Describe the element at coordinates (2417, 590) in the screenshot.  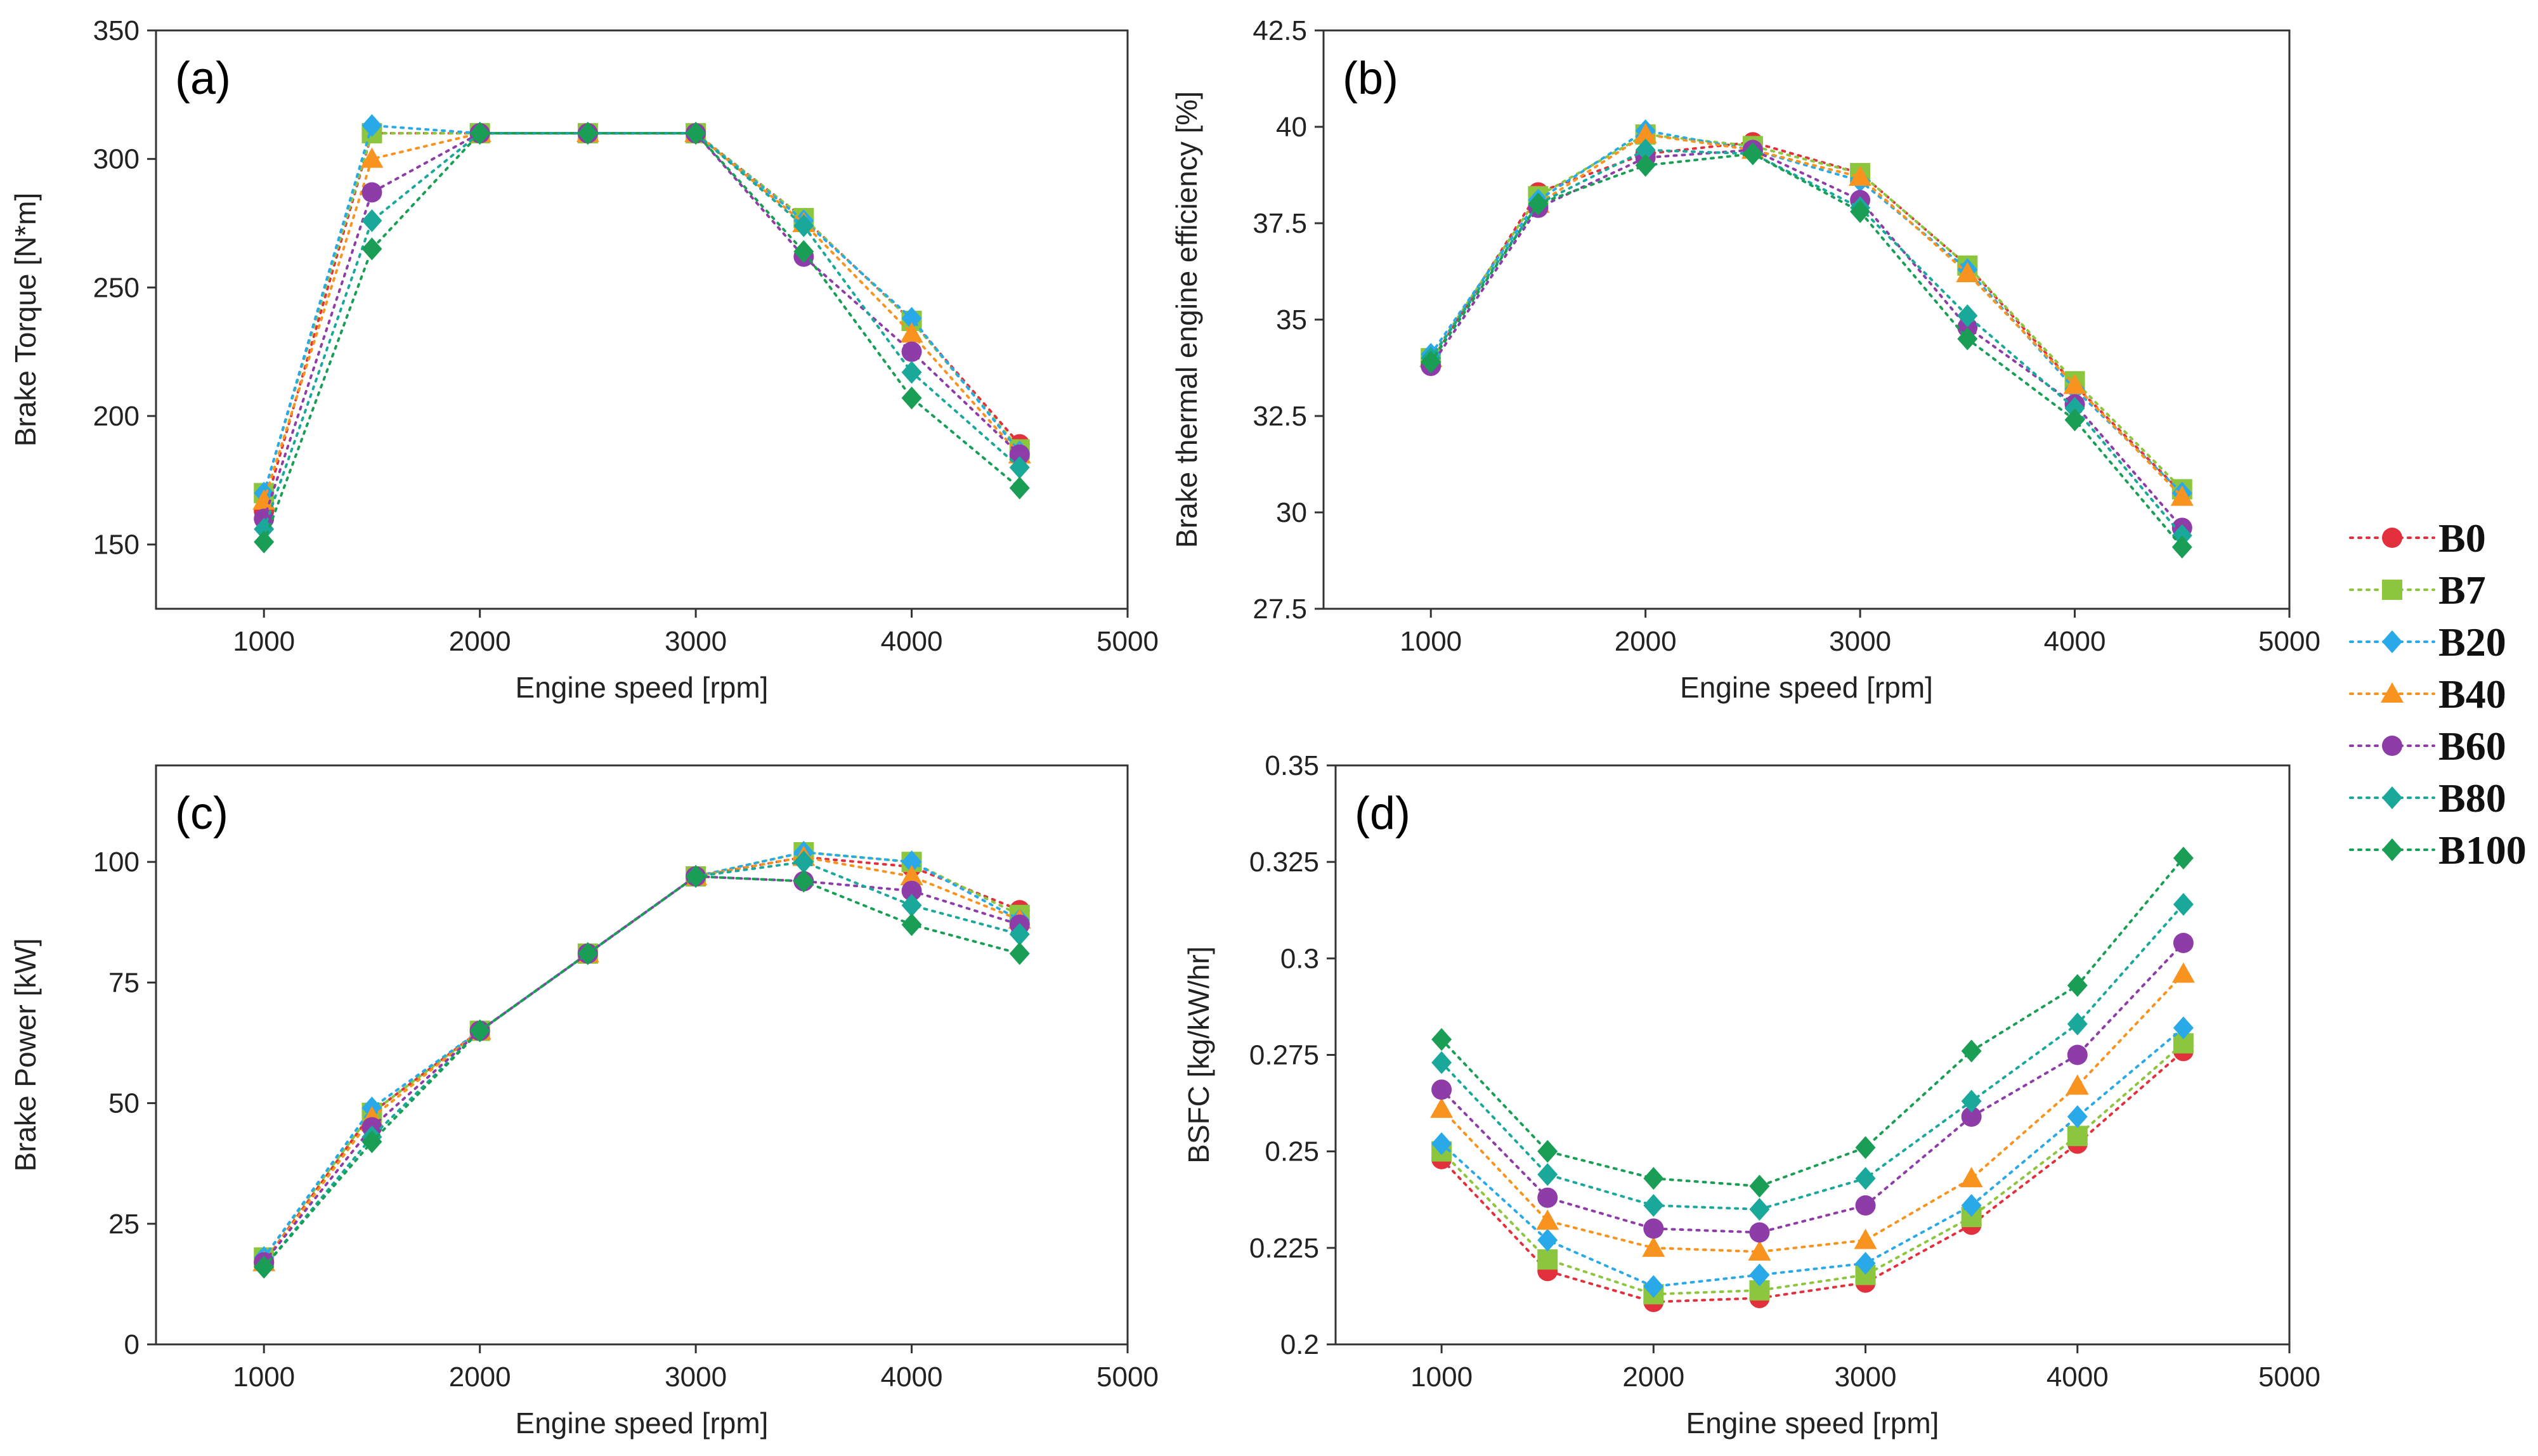
I see `legend-entry-b7: B7` at that location.